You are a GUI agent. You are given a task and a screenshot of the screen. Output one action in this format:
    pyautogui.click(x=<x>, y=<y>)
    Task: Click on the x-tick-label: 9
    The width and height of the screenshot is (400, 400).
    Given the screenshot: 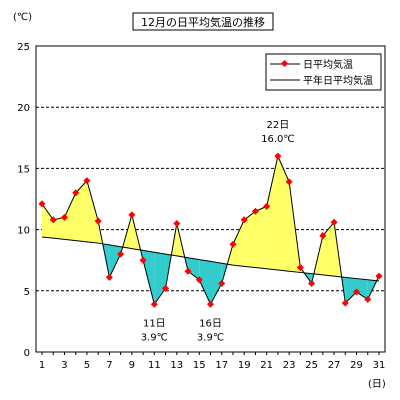 What is the action you would take?
    pyautogui.click(x=132, y=365)
    